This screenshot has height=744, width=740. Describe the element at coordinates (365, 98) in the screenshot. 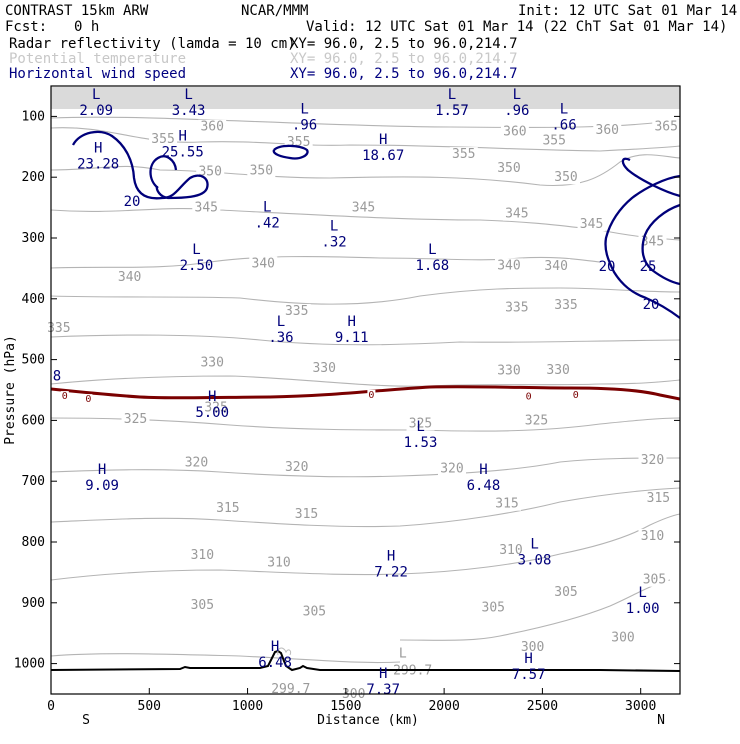

I see `theta-dense-upper-contours` at that location.